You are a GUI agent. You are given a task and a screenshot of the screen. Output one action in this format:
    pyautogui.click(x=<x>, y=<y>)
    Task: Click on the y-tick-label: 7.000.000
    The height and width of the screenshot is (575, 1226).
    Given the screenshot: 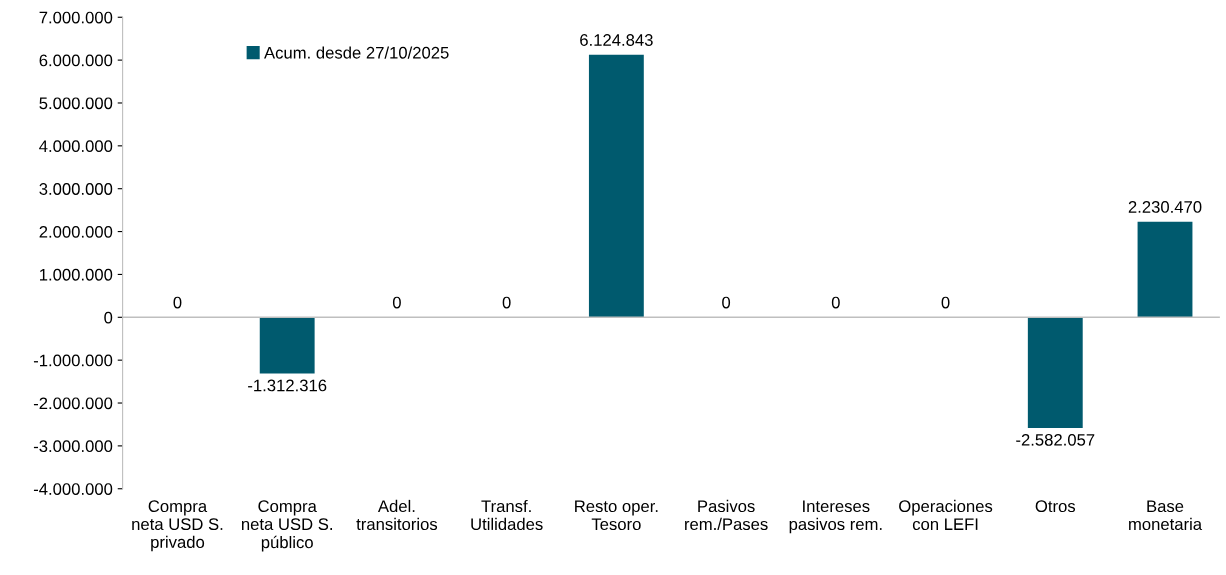 What is the action you would take?
    pyautogui.click(x=76, y=17)
    